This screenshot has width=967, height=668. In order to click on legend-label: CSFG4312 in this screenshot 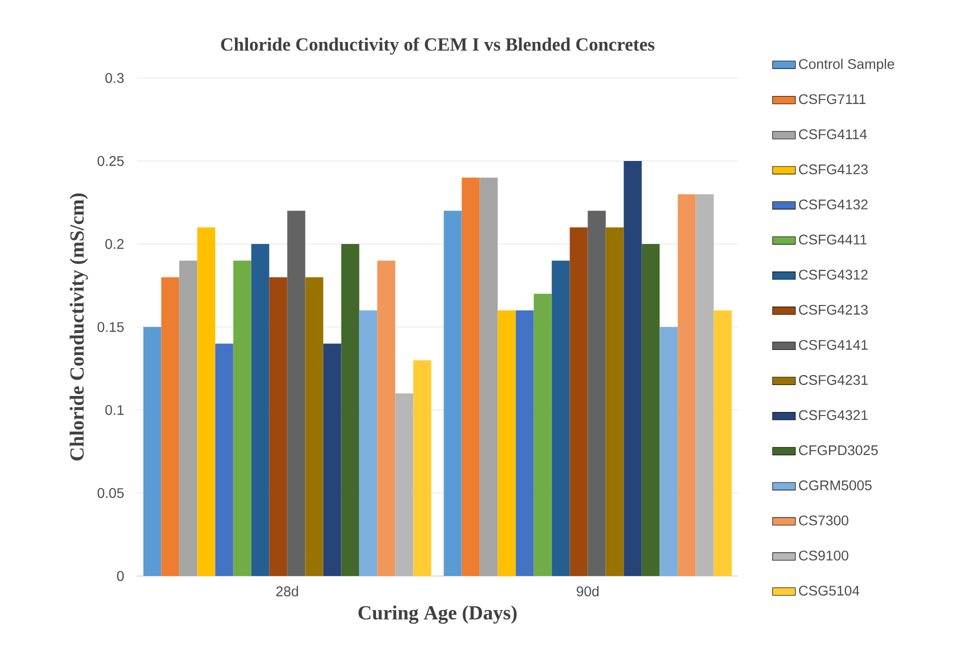, I will do `click(833, 275)`.